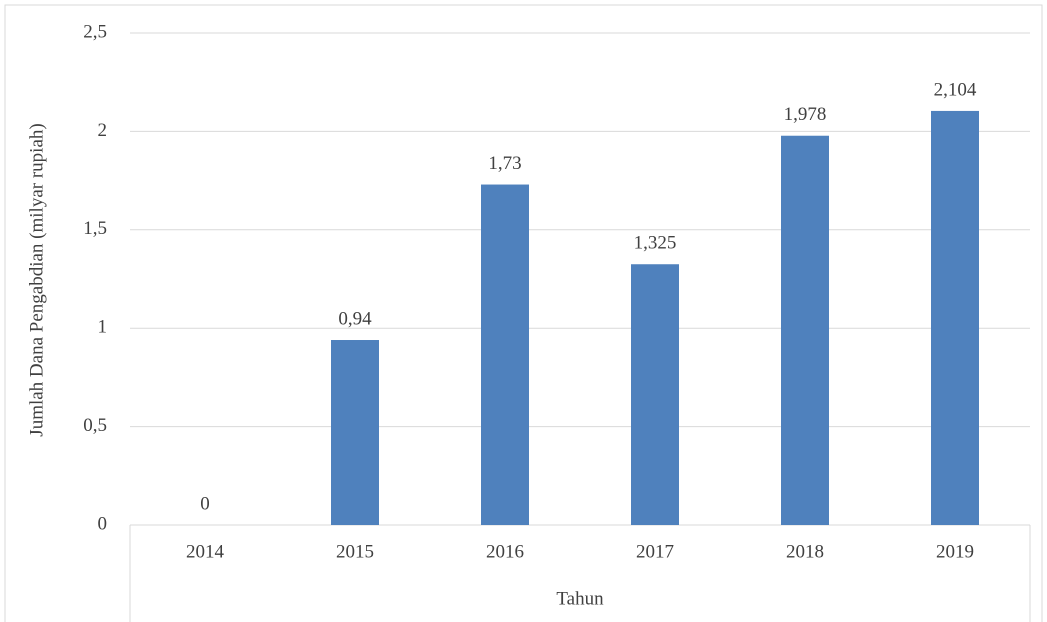 This screenshot has height=622, width=1047. What do you see at coordinates (955, 551) in the screenshot?
I see `x-tick-label: 2019` at bounding box center [955, 551].